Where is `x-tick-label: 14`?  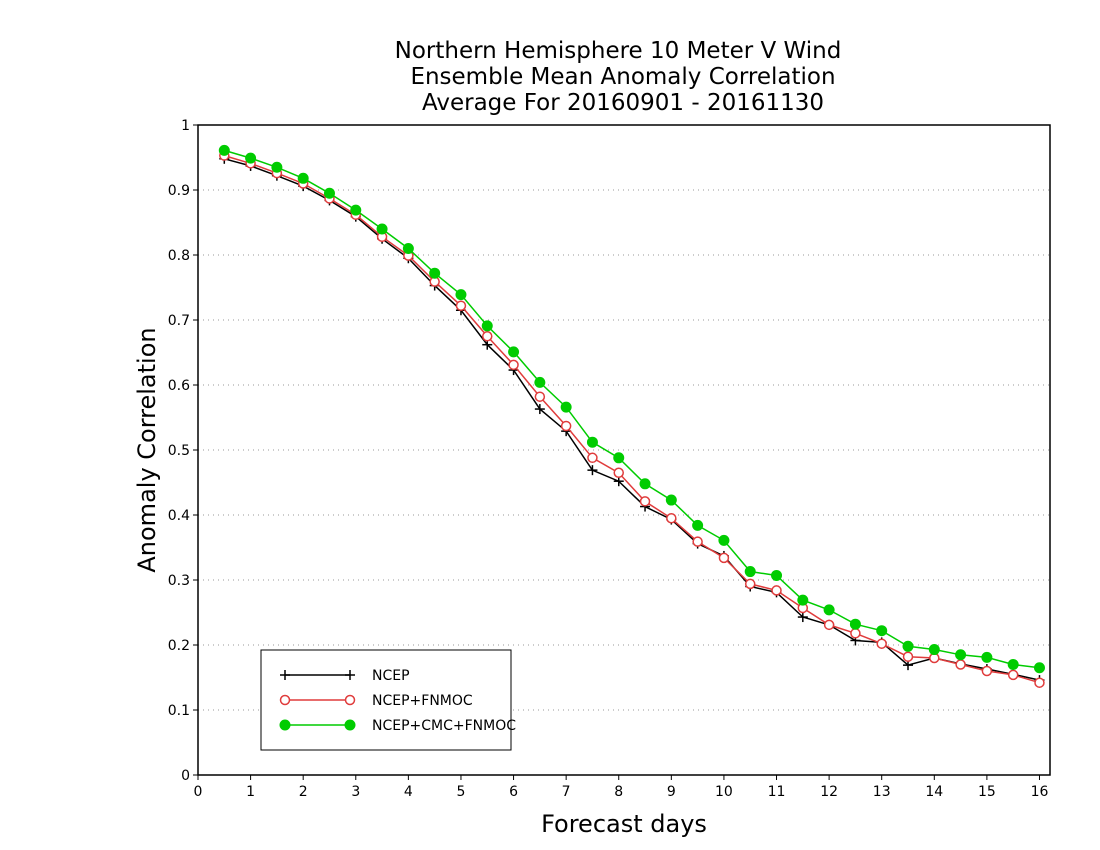
x-tick-label: 14 is located at coordinates (934, 792).